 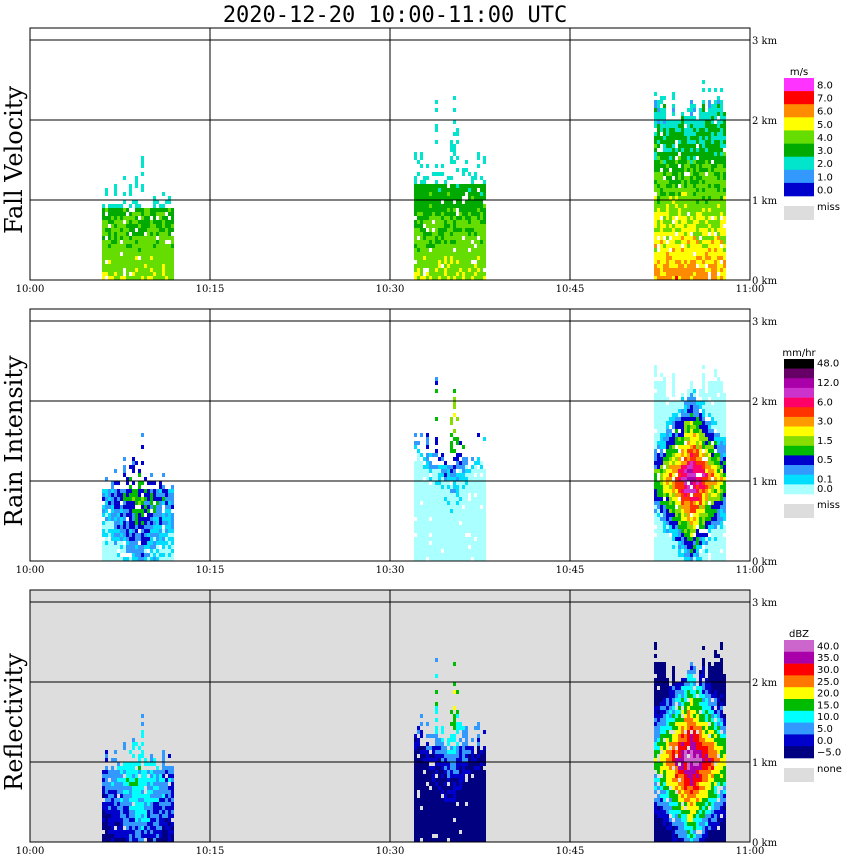 I want to click on legend-value: 0.0, so click(x=825, y=489).